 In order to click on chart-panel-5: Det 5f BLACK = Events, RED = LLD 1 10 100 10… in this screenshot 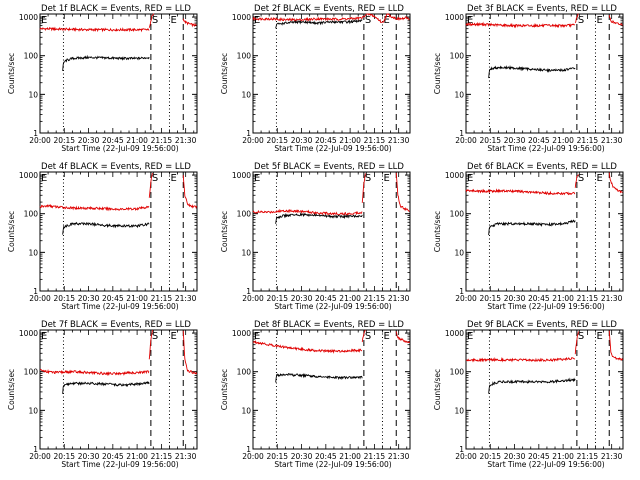, I will do `click(315, 236)`.